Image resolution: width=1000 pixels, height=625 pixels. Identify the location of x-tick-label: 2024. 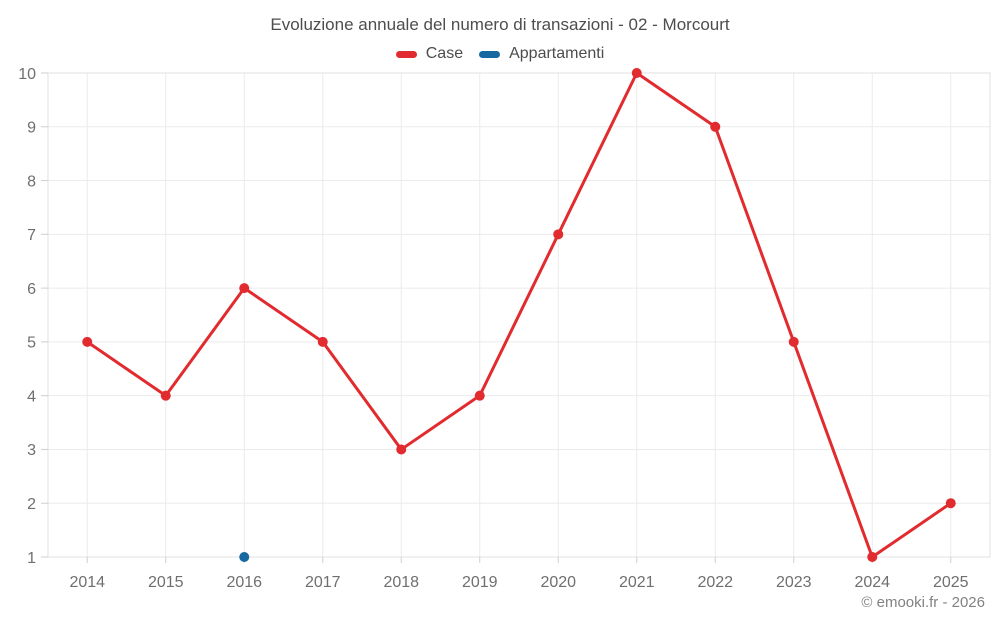
(872, 582).